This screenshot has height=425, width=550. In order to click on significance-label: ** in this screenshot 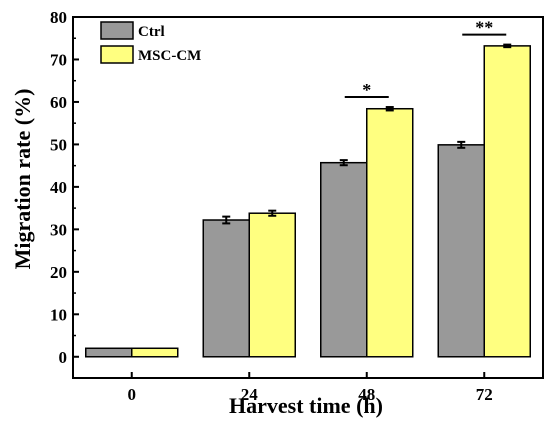, I will do `click(484, 28)`.